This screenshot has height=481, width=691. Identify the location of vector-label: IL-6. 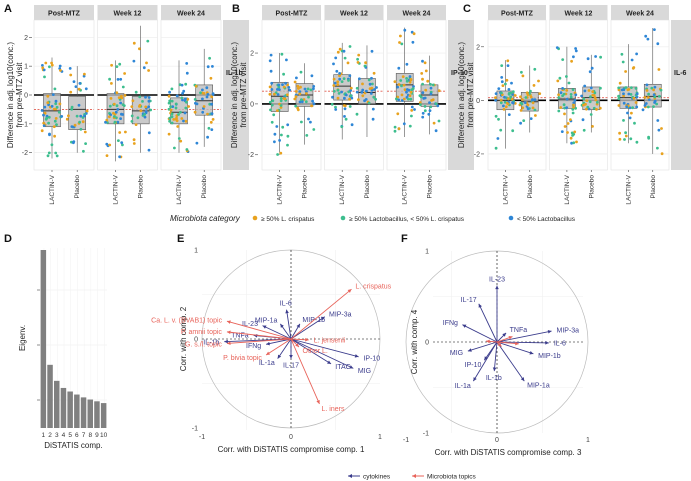
(560, 343).